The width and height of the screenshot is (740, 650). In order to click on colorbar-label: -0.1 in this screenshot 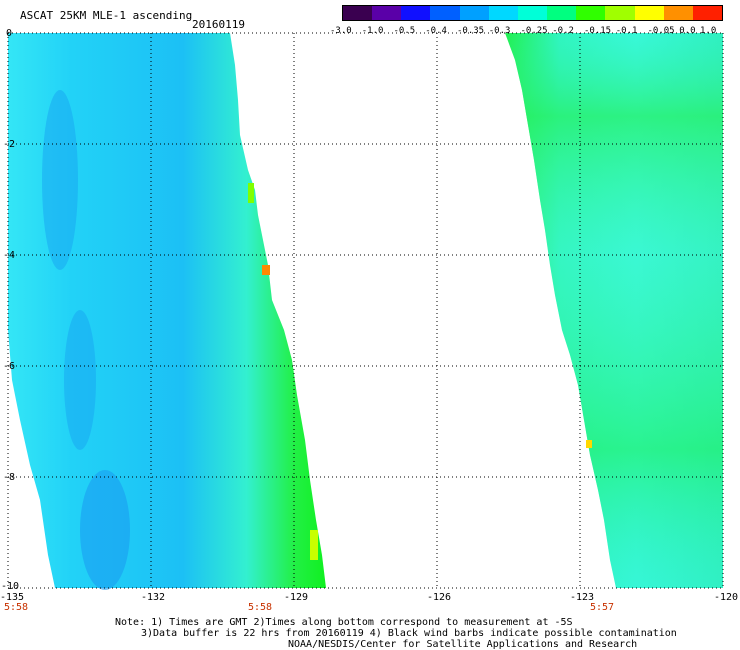, I will do `click(626, 31)`.